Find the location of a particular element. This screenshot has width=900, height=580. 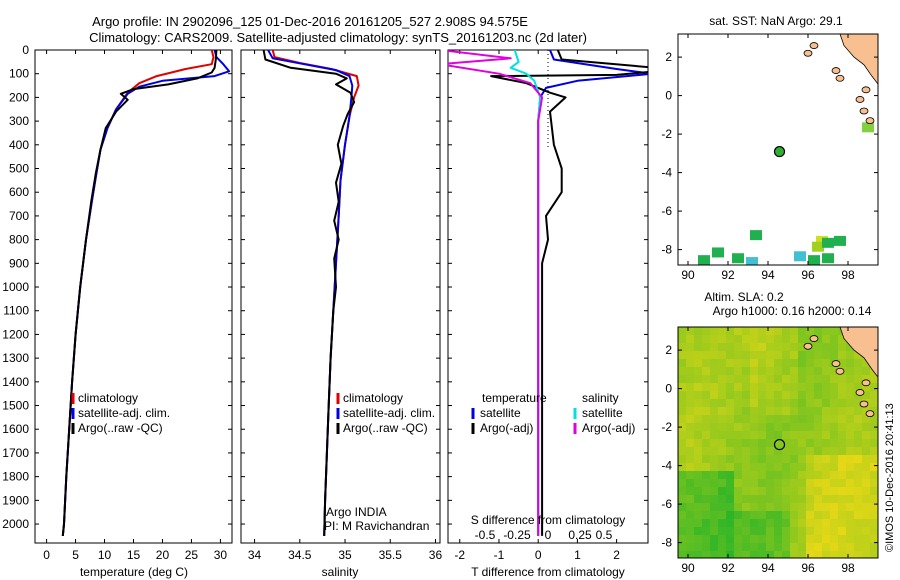

depth-tick-label: 1900 is located at coordinates (15, 500).